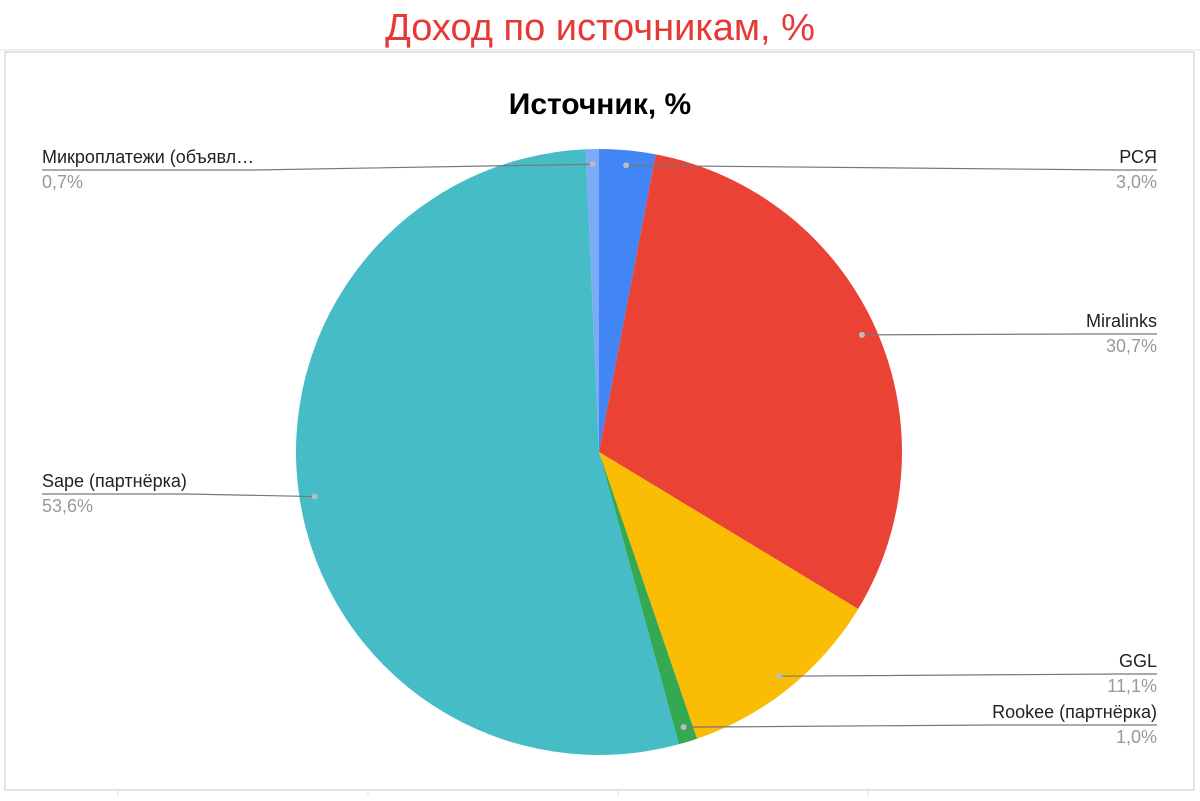  Describe the element at coordinates (1131, 346) in the screenshot. I see `value-label: 30,7%` at that location.